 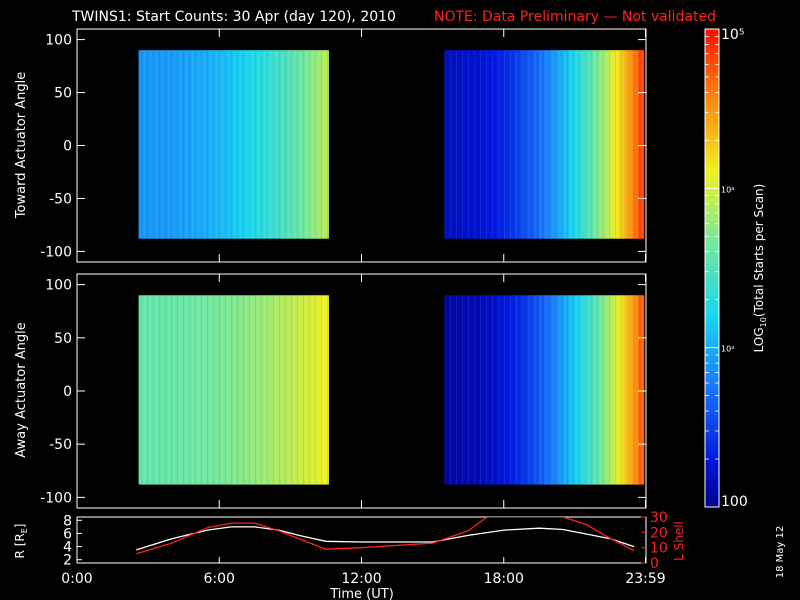 What do you see at coordinates (654, 564) in the screenshot?
I see `right-tick-label: 0` at bounding box center [654, 564].